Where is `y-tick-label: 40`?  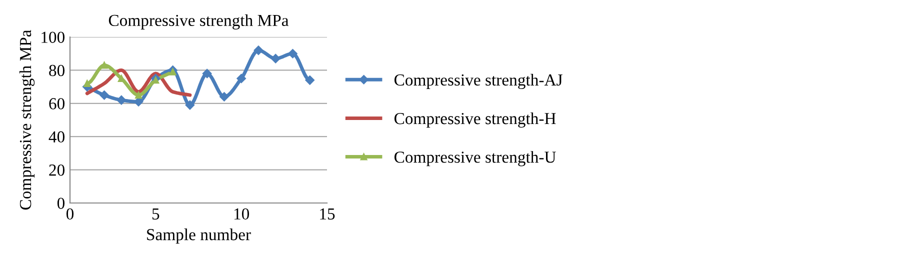
y-tick-label: 40 is located at coordinates (56, 137).